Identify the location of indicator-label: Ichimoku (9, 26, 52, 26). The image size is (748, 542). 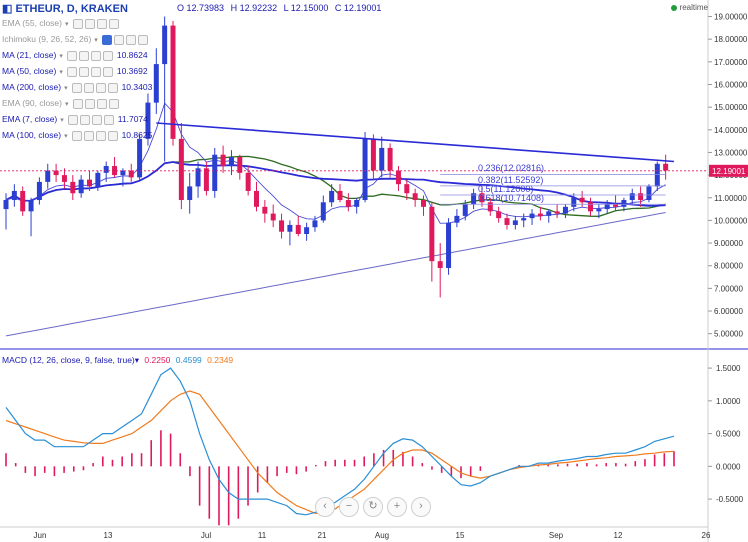
(47, 39).